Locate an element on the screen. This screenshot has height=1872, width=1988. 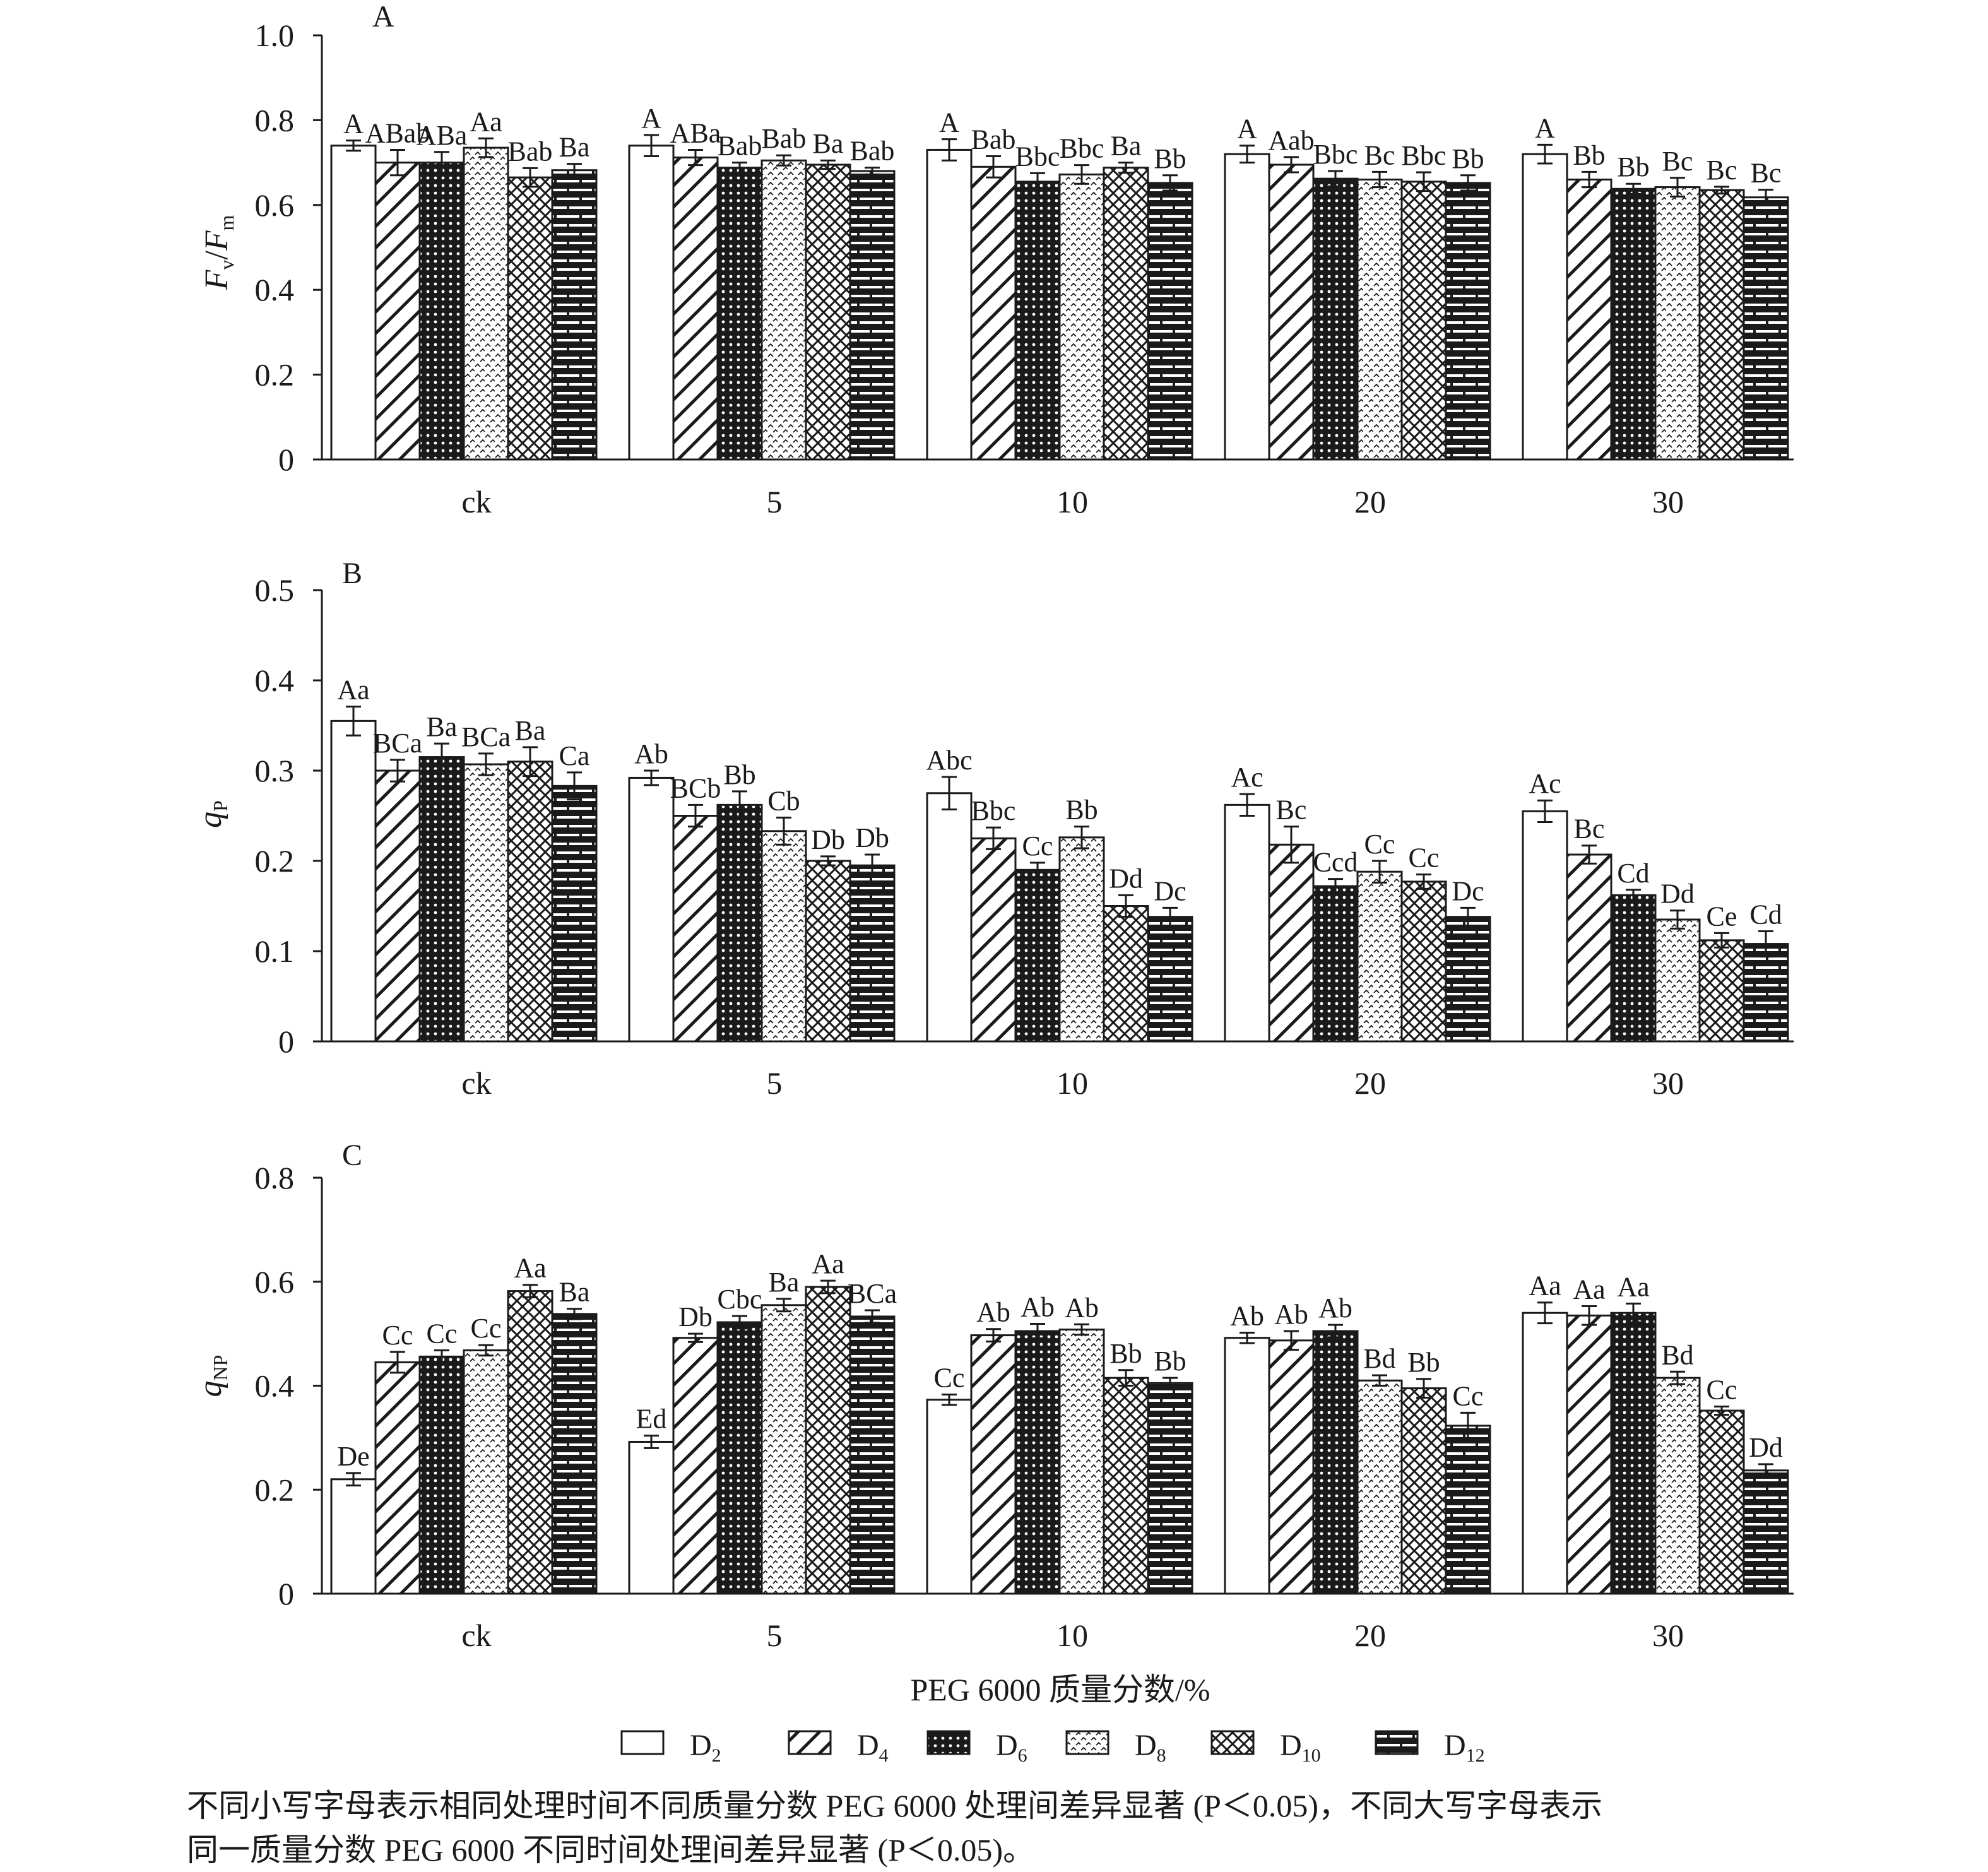
y-tick-label: 0.5 is located at coordinates (275, 590).